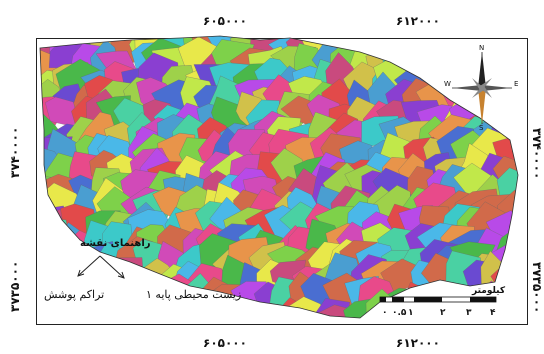 Image resolution: width=544 pixels, height=354 pixels. I want to click on legend-title: راهنمای نقشه, so click(115, 243).